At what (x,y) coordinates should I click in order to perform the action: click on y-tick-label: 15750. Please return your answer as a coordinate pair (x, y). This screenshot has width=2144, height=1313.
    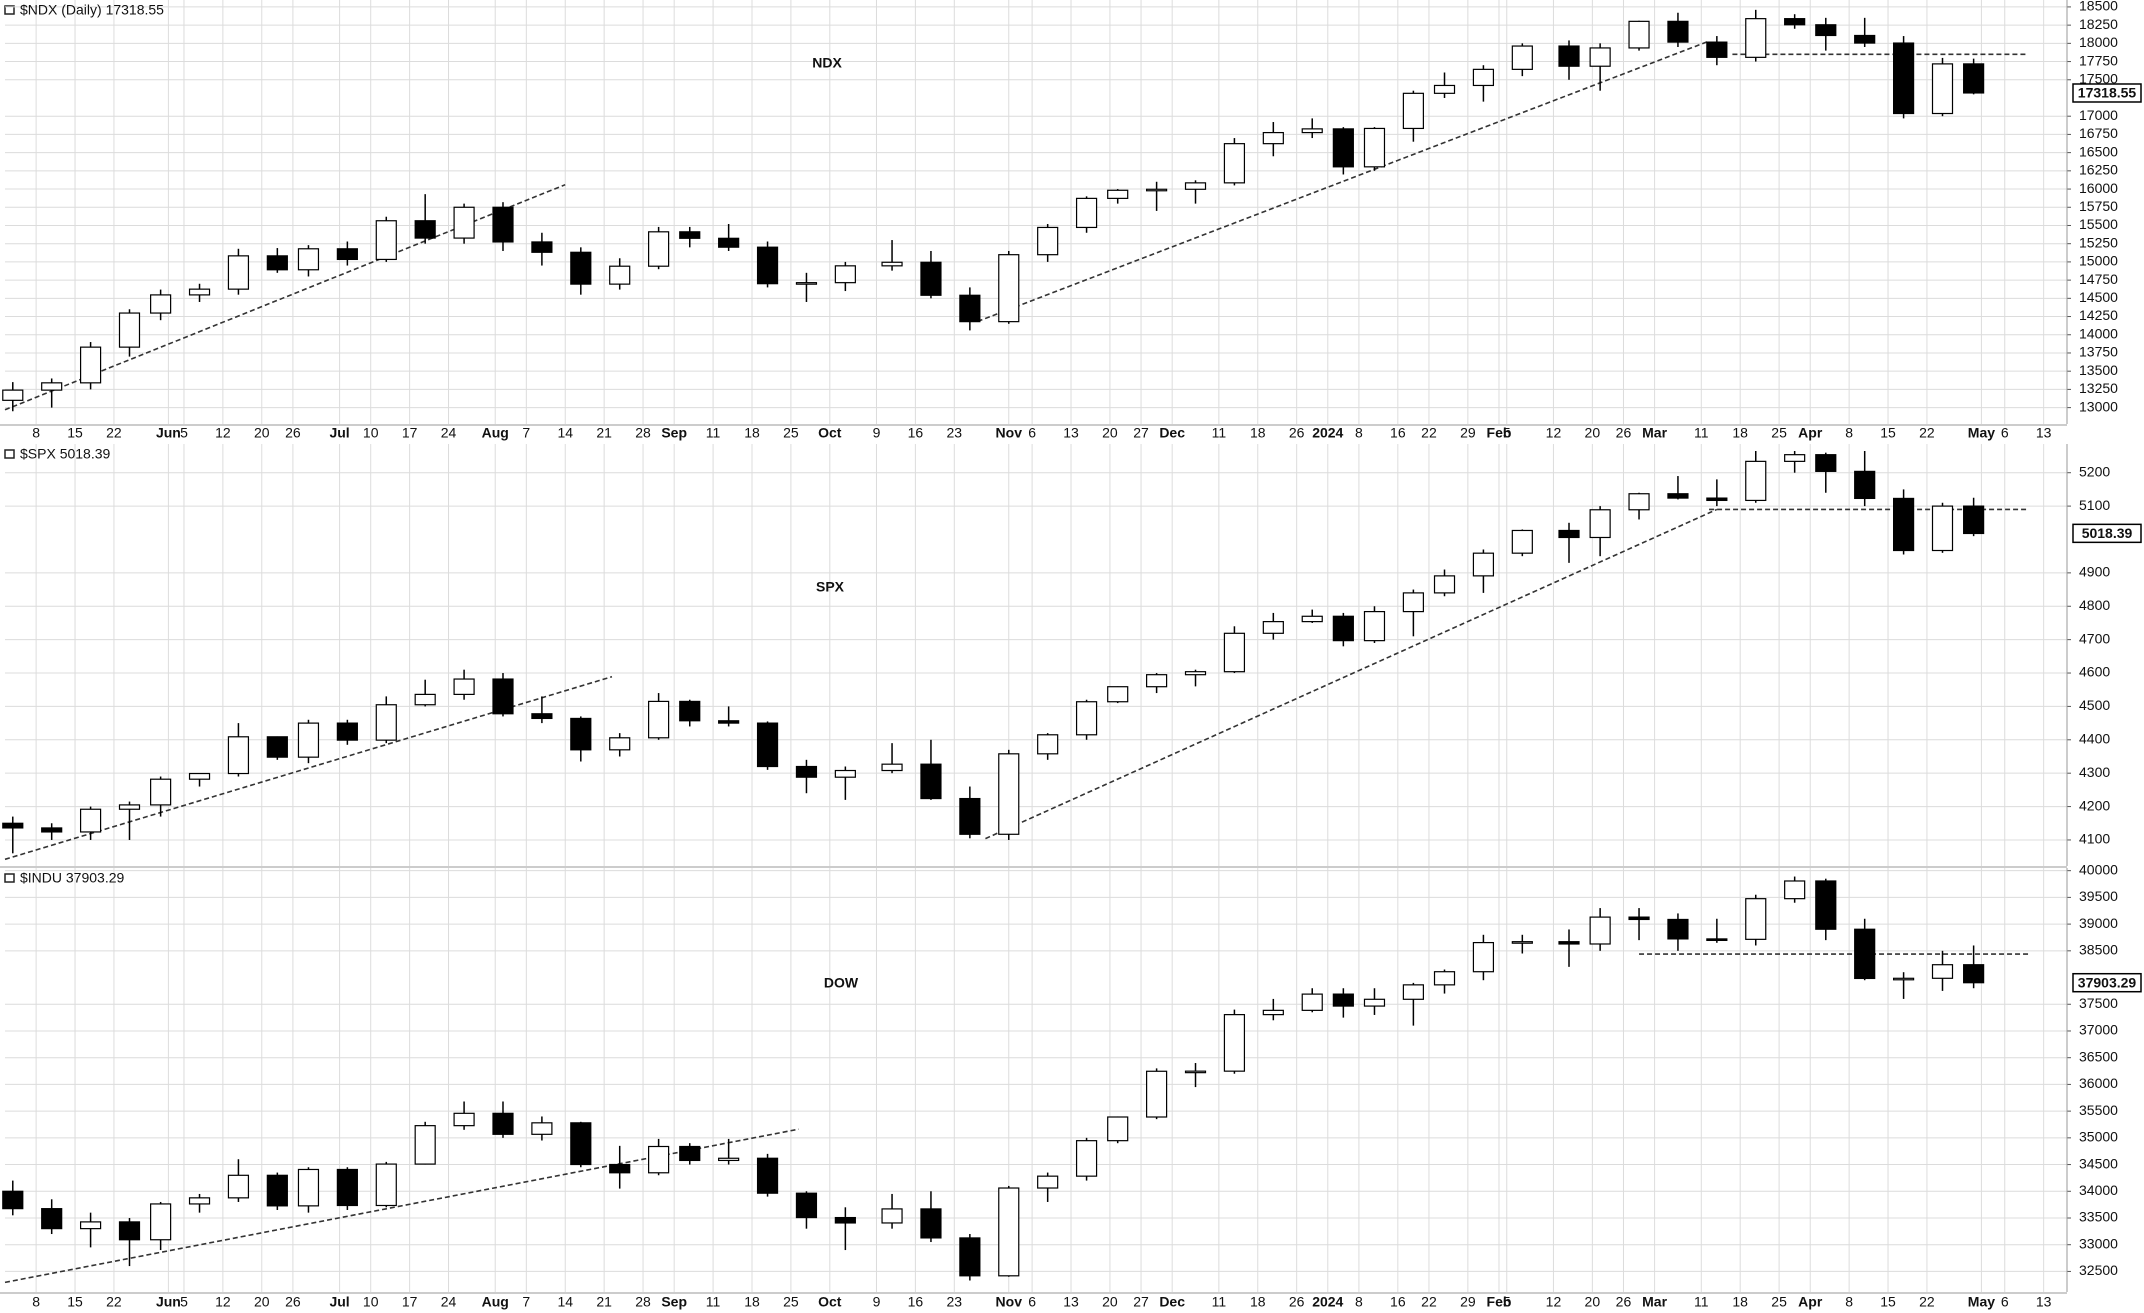
    Looking at the image, I should click on (2098, 206).